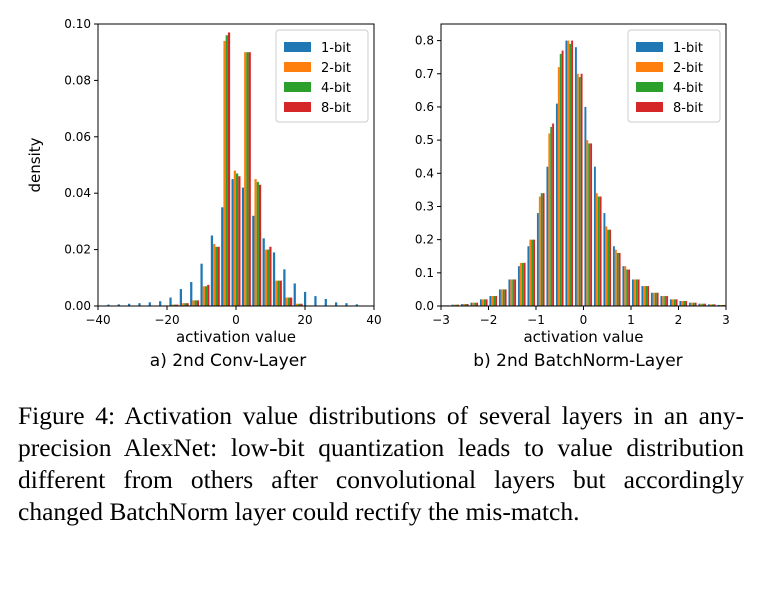 Image resolution: width=762 pixels, height=590 pixels. I want to click on y-tick-label: 0.7, so click(424, 74).